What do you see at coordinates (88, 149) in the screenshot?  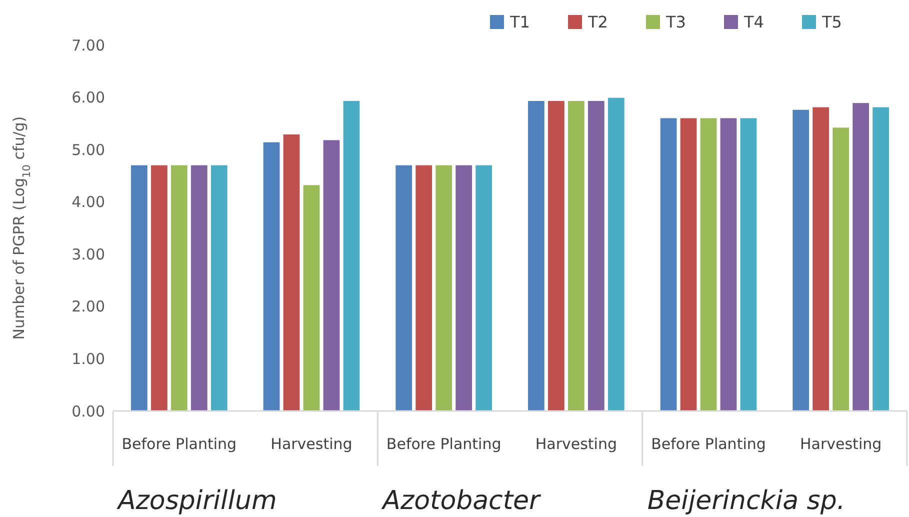 I see `y-tick-label: 5.00` at bounding box center [88, 149].